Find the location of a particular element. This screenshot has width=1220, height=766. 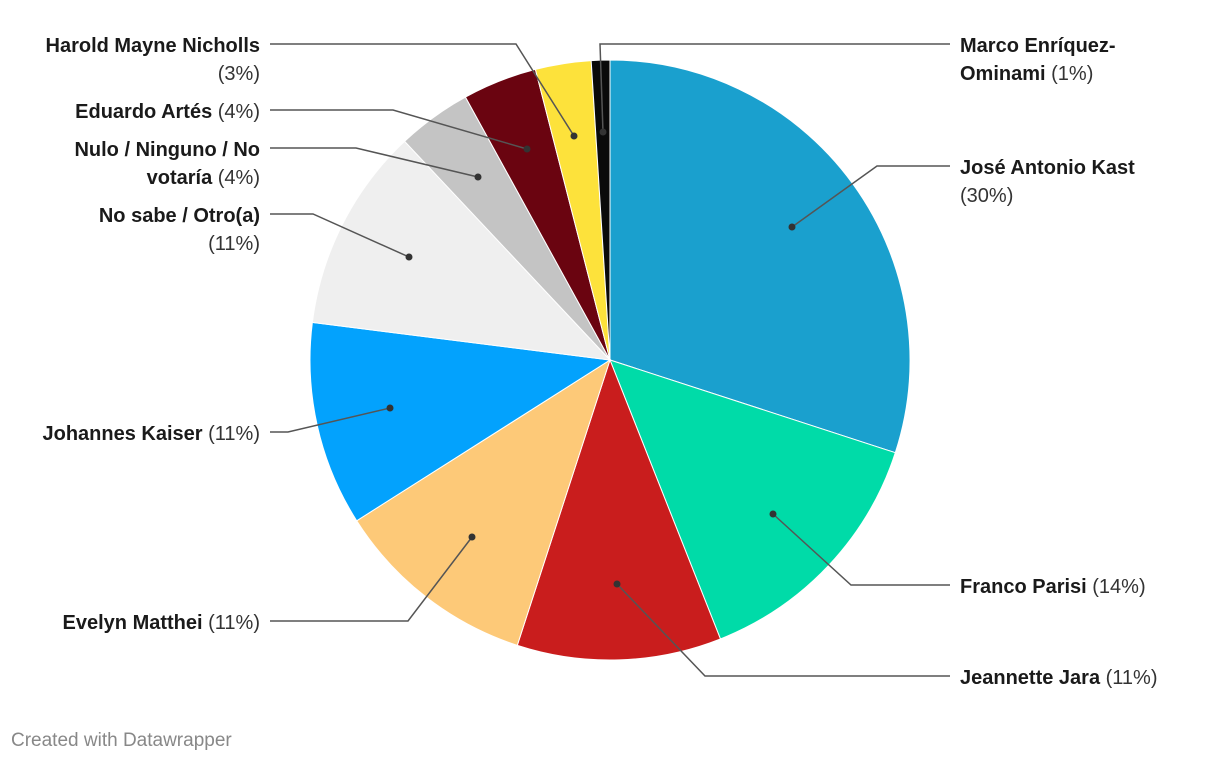

slice-label-percent: (3%) is located at coordinates (239, 74).